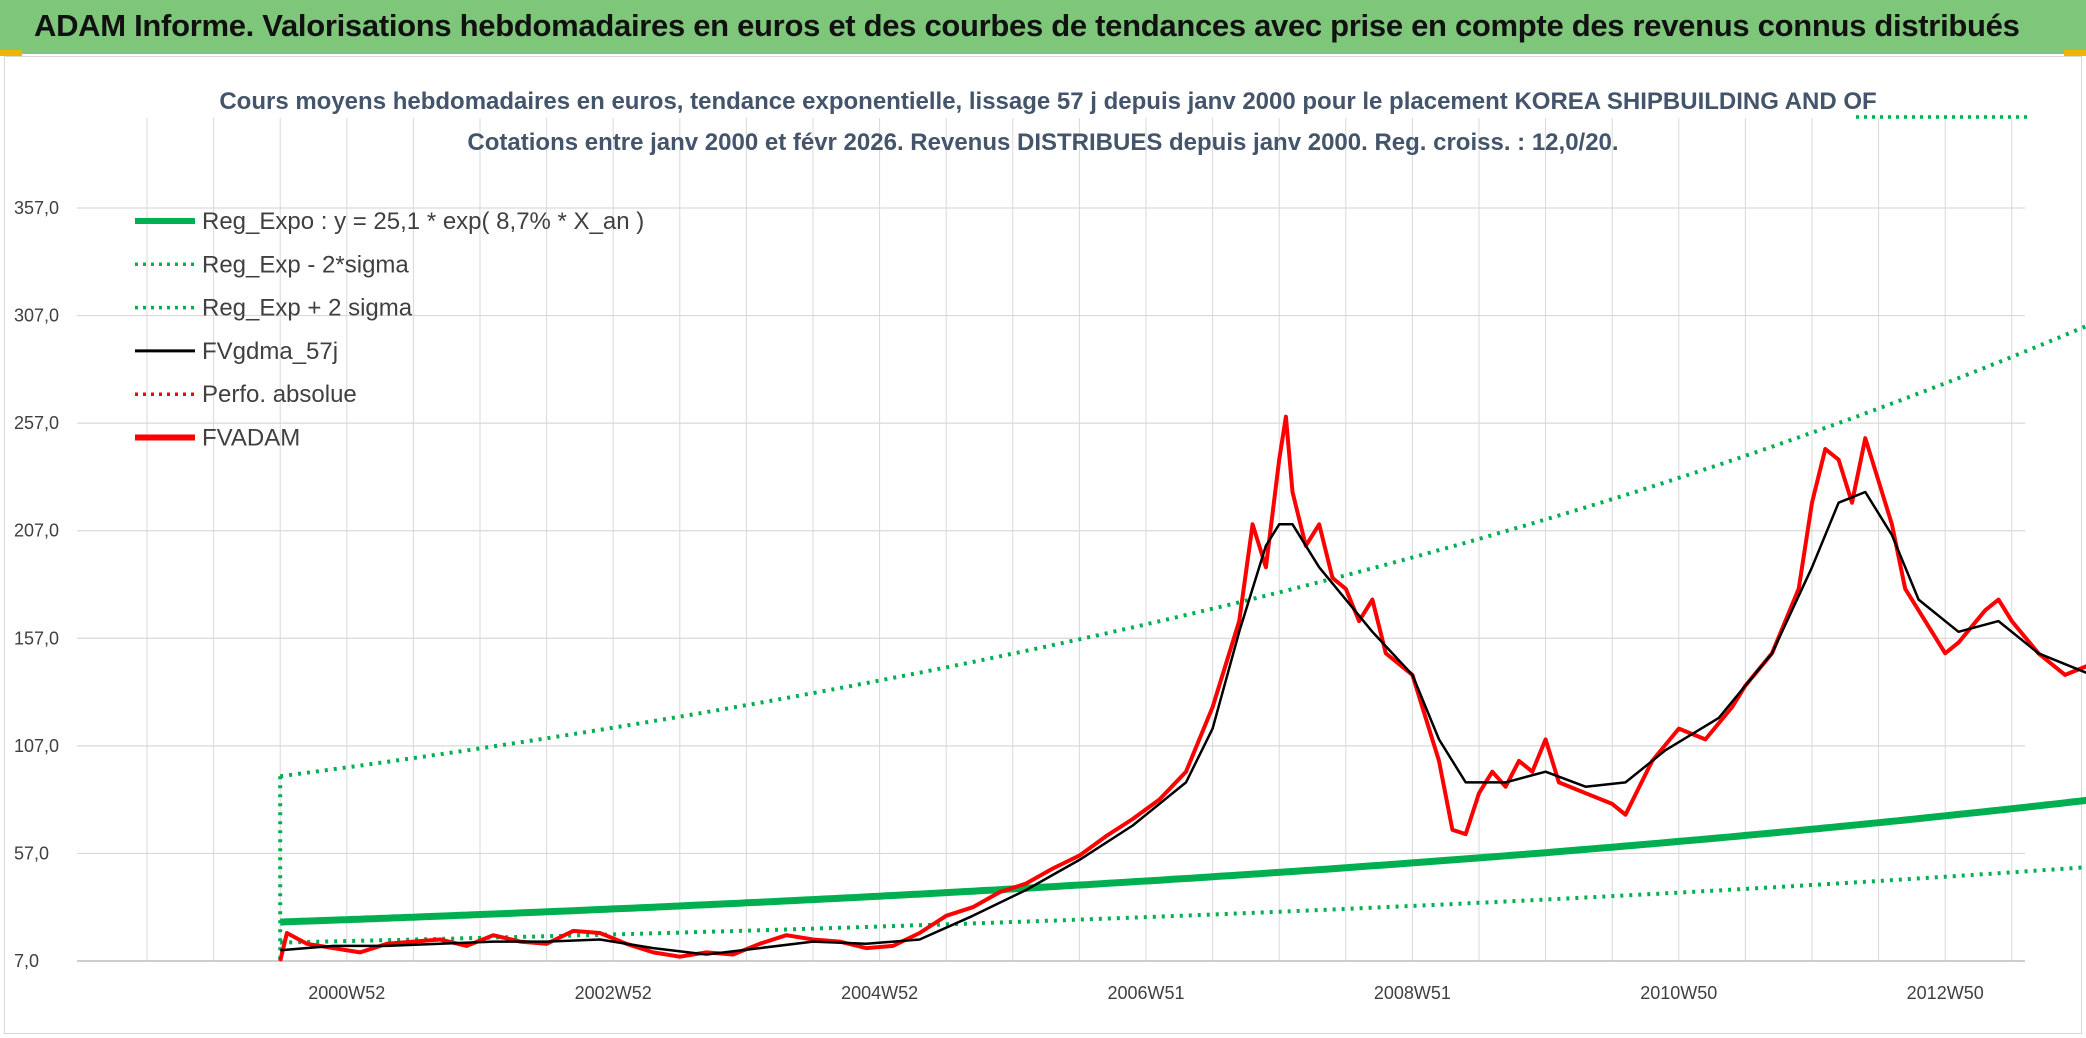 The width and height of the screenshot is (2086, 1038). I want to click on legend-label: FVgdma_57j, so click(270, 351).